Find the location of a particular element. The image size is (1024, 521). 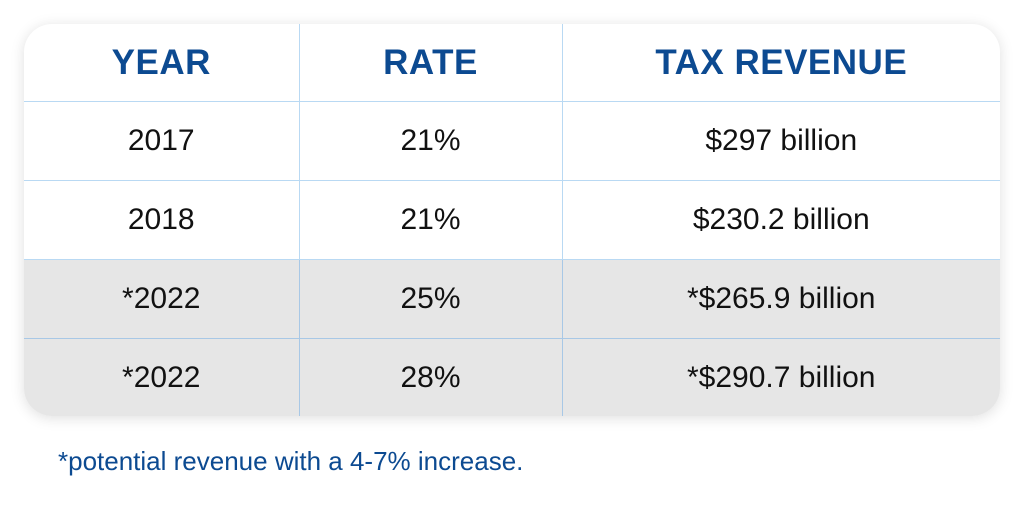

cell-revenue: $230.2 billion is located at coordinates (780, 220).